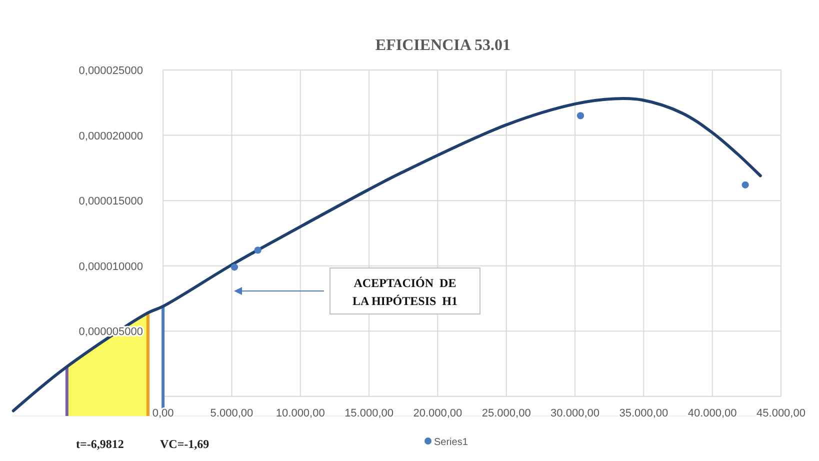 Image resolution: width=819 pixels, height=461 pixels. What do you see at coordinates (643, 413) in the screenshot?
I see `x-tick-label: 35.000,00` at bounding box center [643, 413].